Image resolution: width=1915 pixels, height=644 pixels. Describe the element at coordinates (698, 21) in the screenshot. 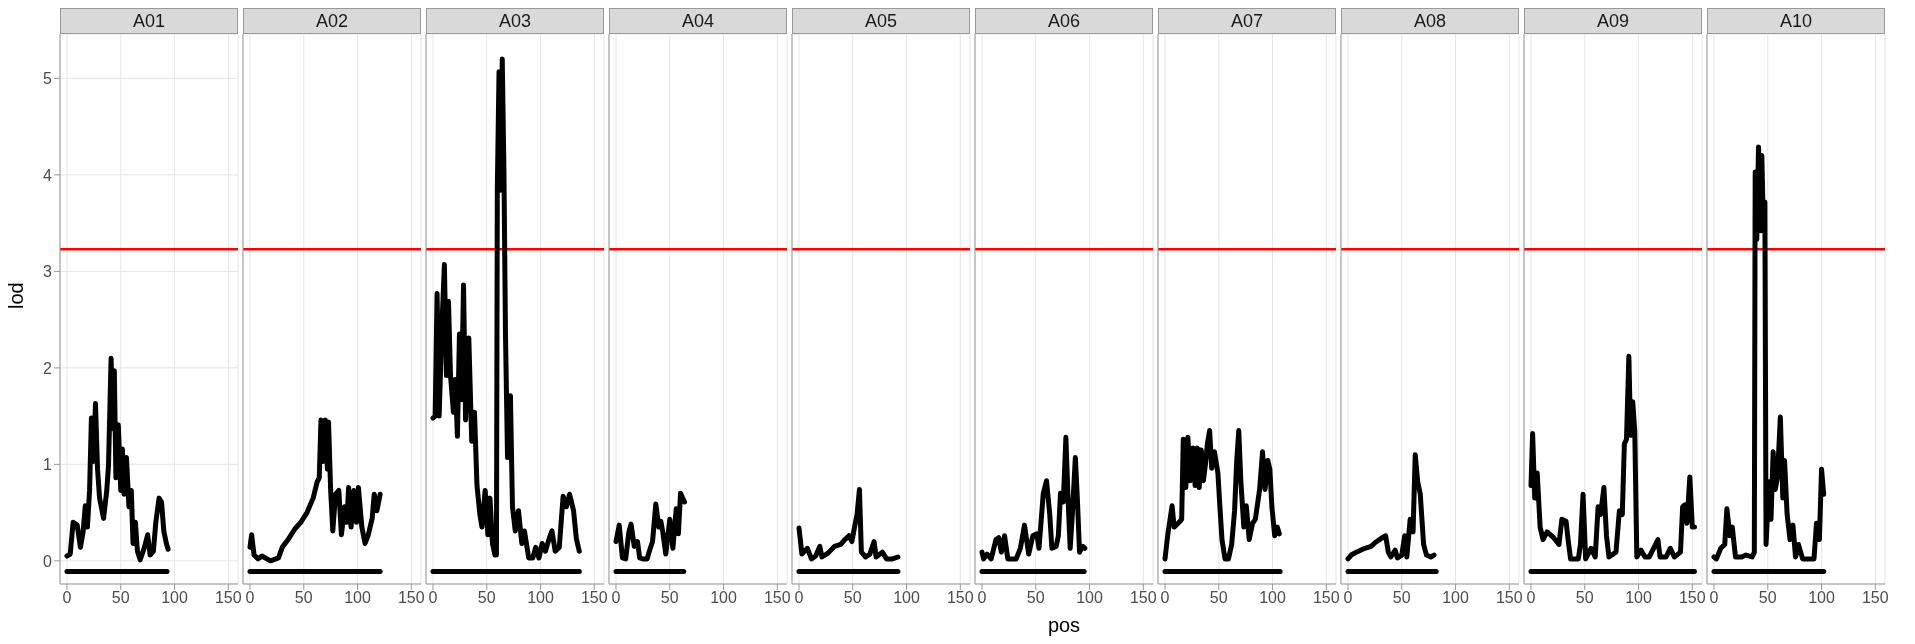

I see `chart-title: A04` at that location.